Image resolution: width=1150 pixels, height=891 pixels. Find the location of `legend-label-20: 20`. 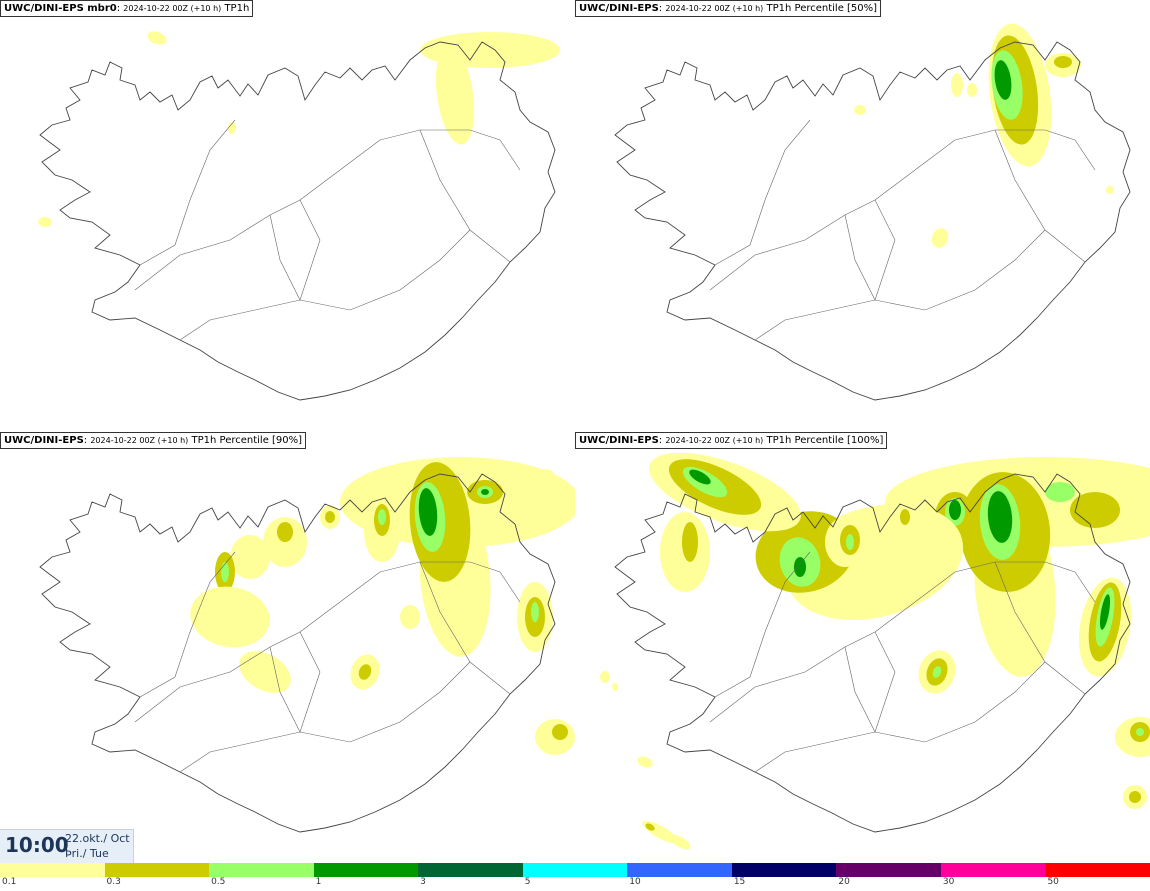

legend-label-20: 20 is located at coordinates (844, 882).